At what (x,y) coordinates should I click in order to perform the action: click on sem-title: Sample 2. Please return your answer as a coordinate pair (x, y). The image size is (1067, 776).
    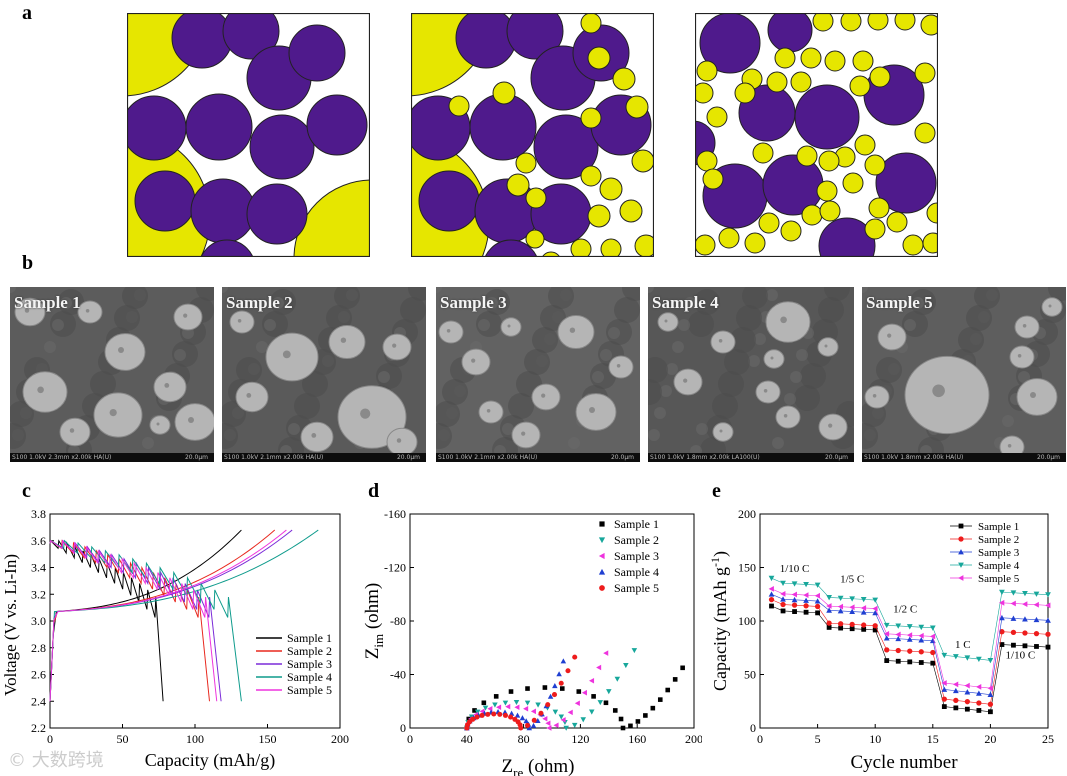
    Looking at the image, I should click on (259, 302).